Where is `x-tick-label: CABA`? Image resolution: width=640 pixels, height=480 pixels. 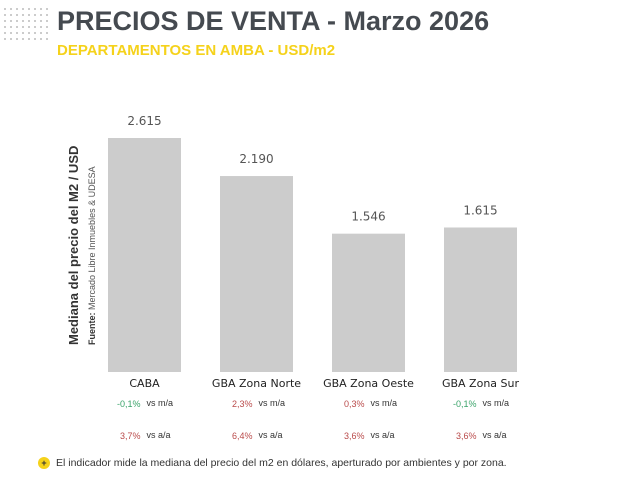 x-tick-label: CABA is located at coordinates (144, 383).